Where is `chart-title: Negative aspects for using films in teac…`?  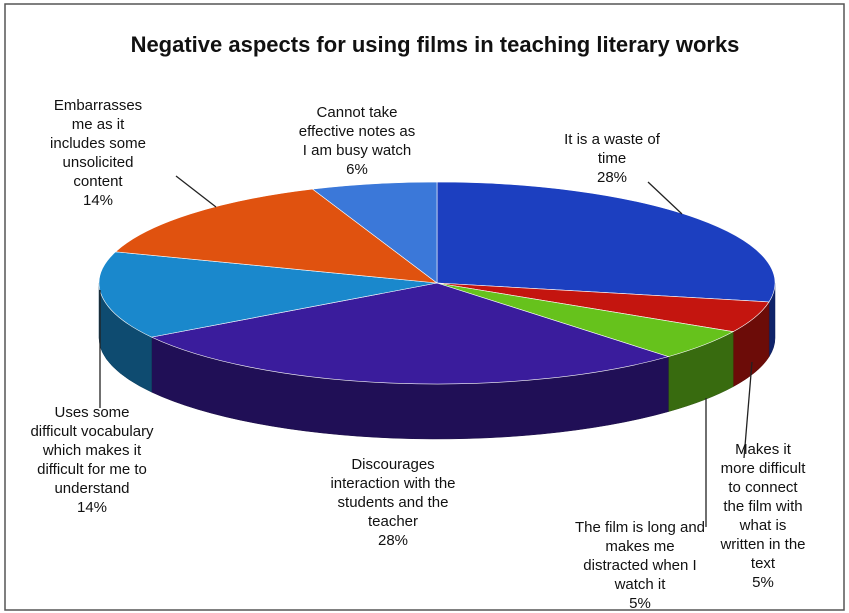
chart-title: Negative aspects for using films in teac… is located at coordinates (435, 44).